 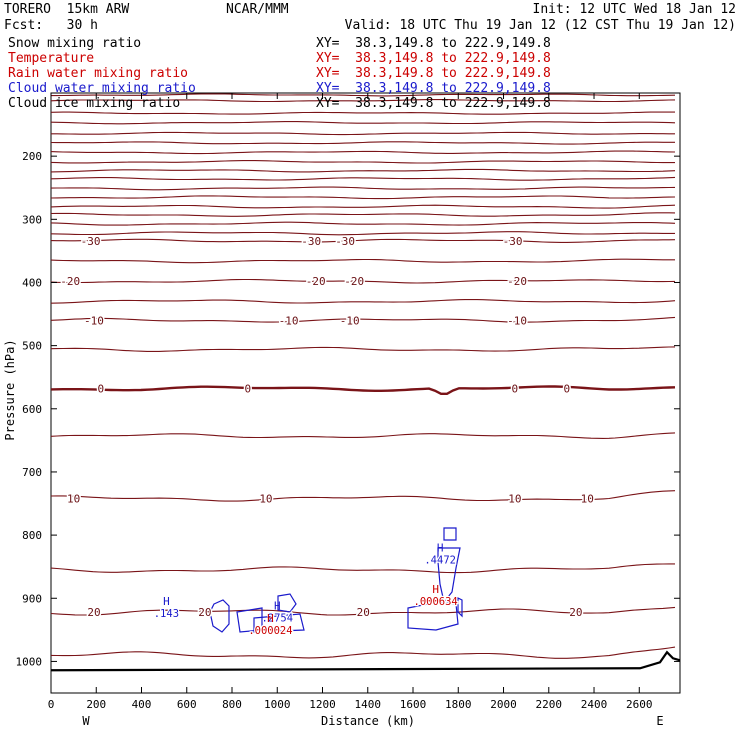 What do you see at coordinates (257, 9) in the screenshot?
I see `center-title: NCAR/MMM` at bounding box center [257, 9].